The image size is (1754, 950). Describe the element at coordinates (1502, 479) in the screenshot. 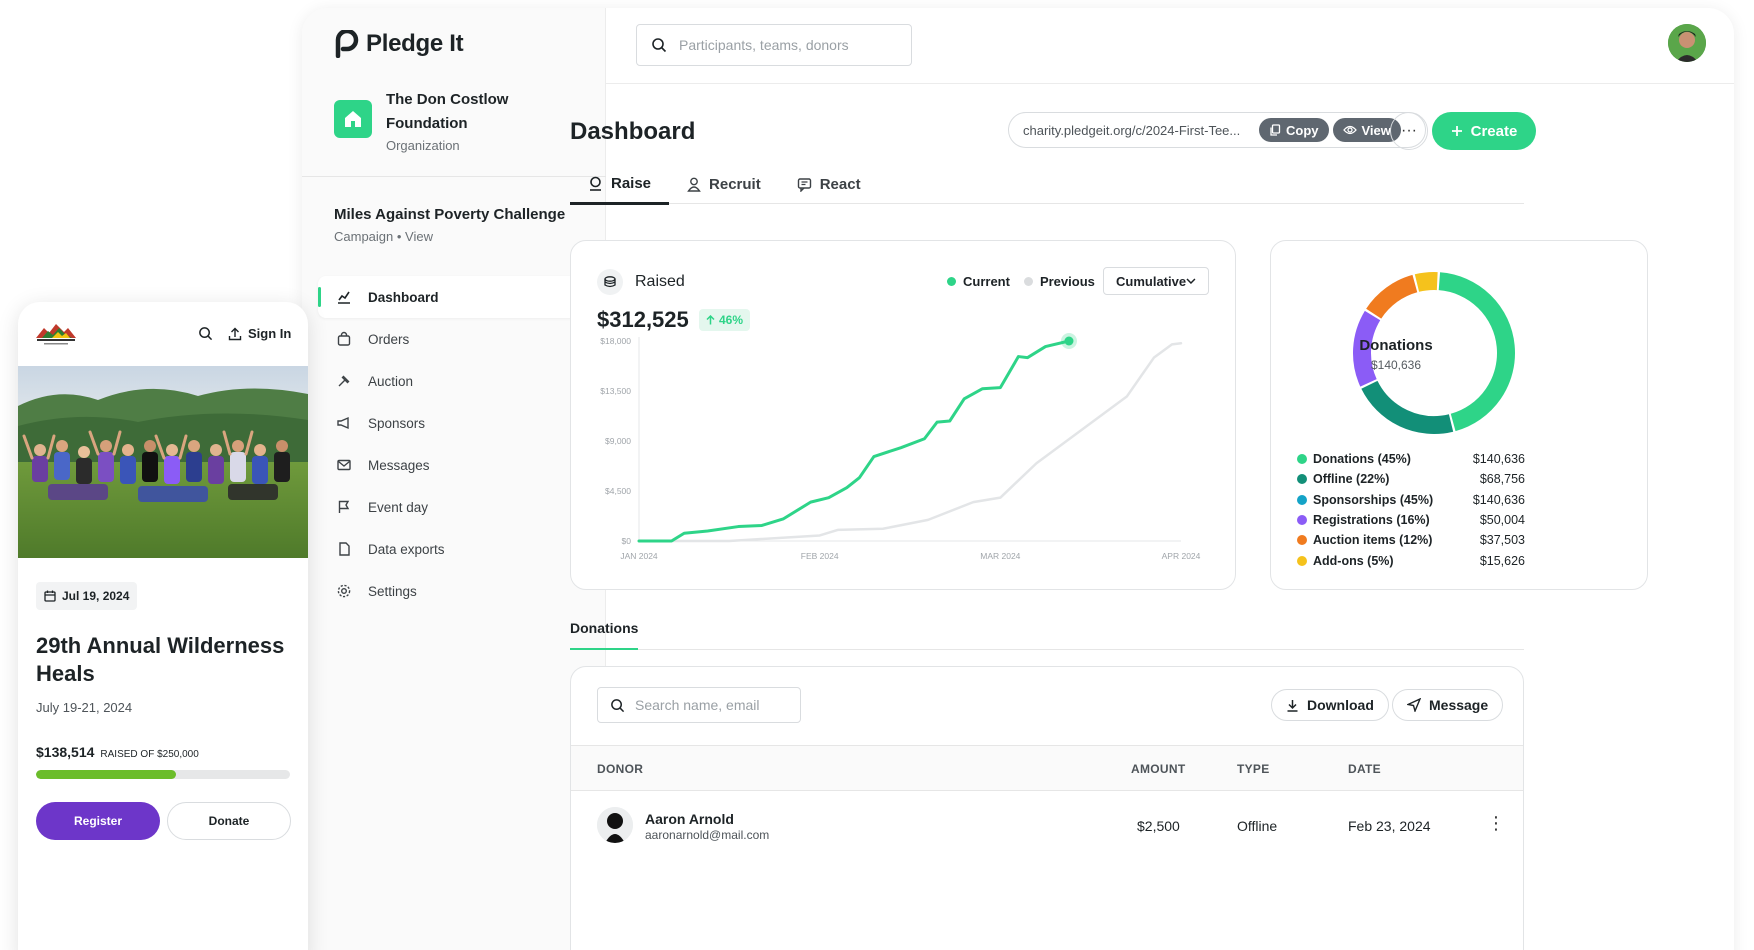

I see `breakdown-amount: $68,756` at that location.